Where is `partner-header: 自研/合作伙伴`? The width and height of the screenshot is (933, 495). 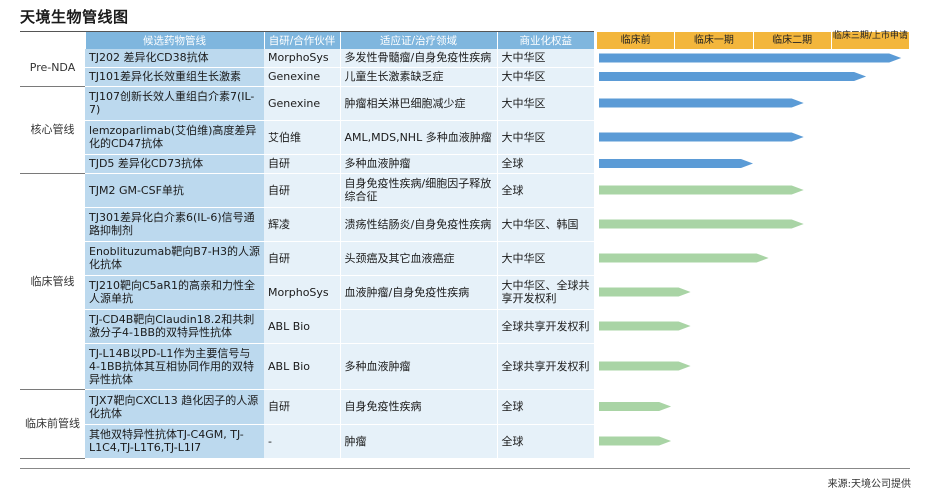
partner-header: 自研/合作伙伴 is located at coordinates (302, 40).